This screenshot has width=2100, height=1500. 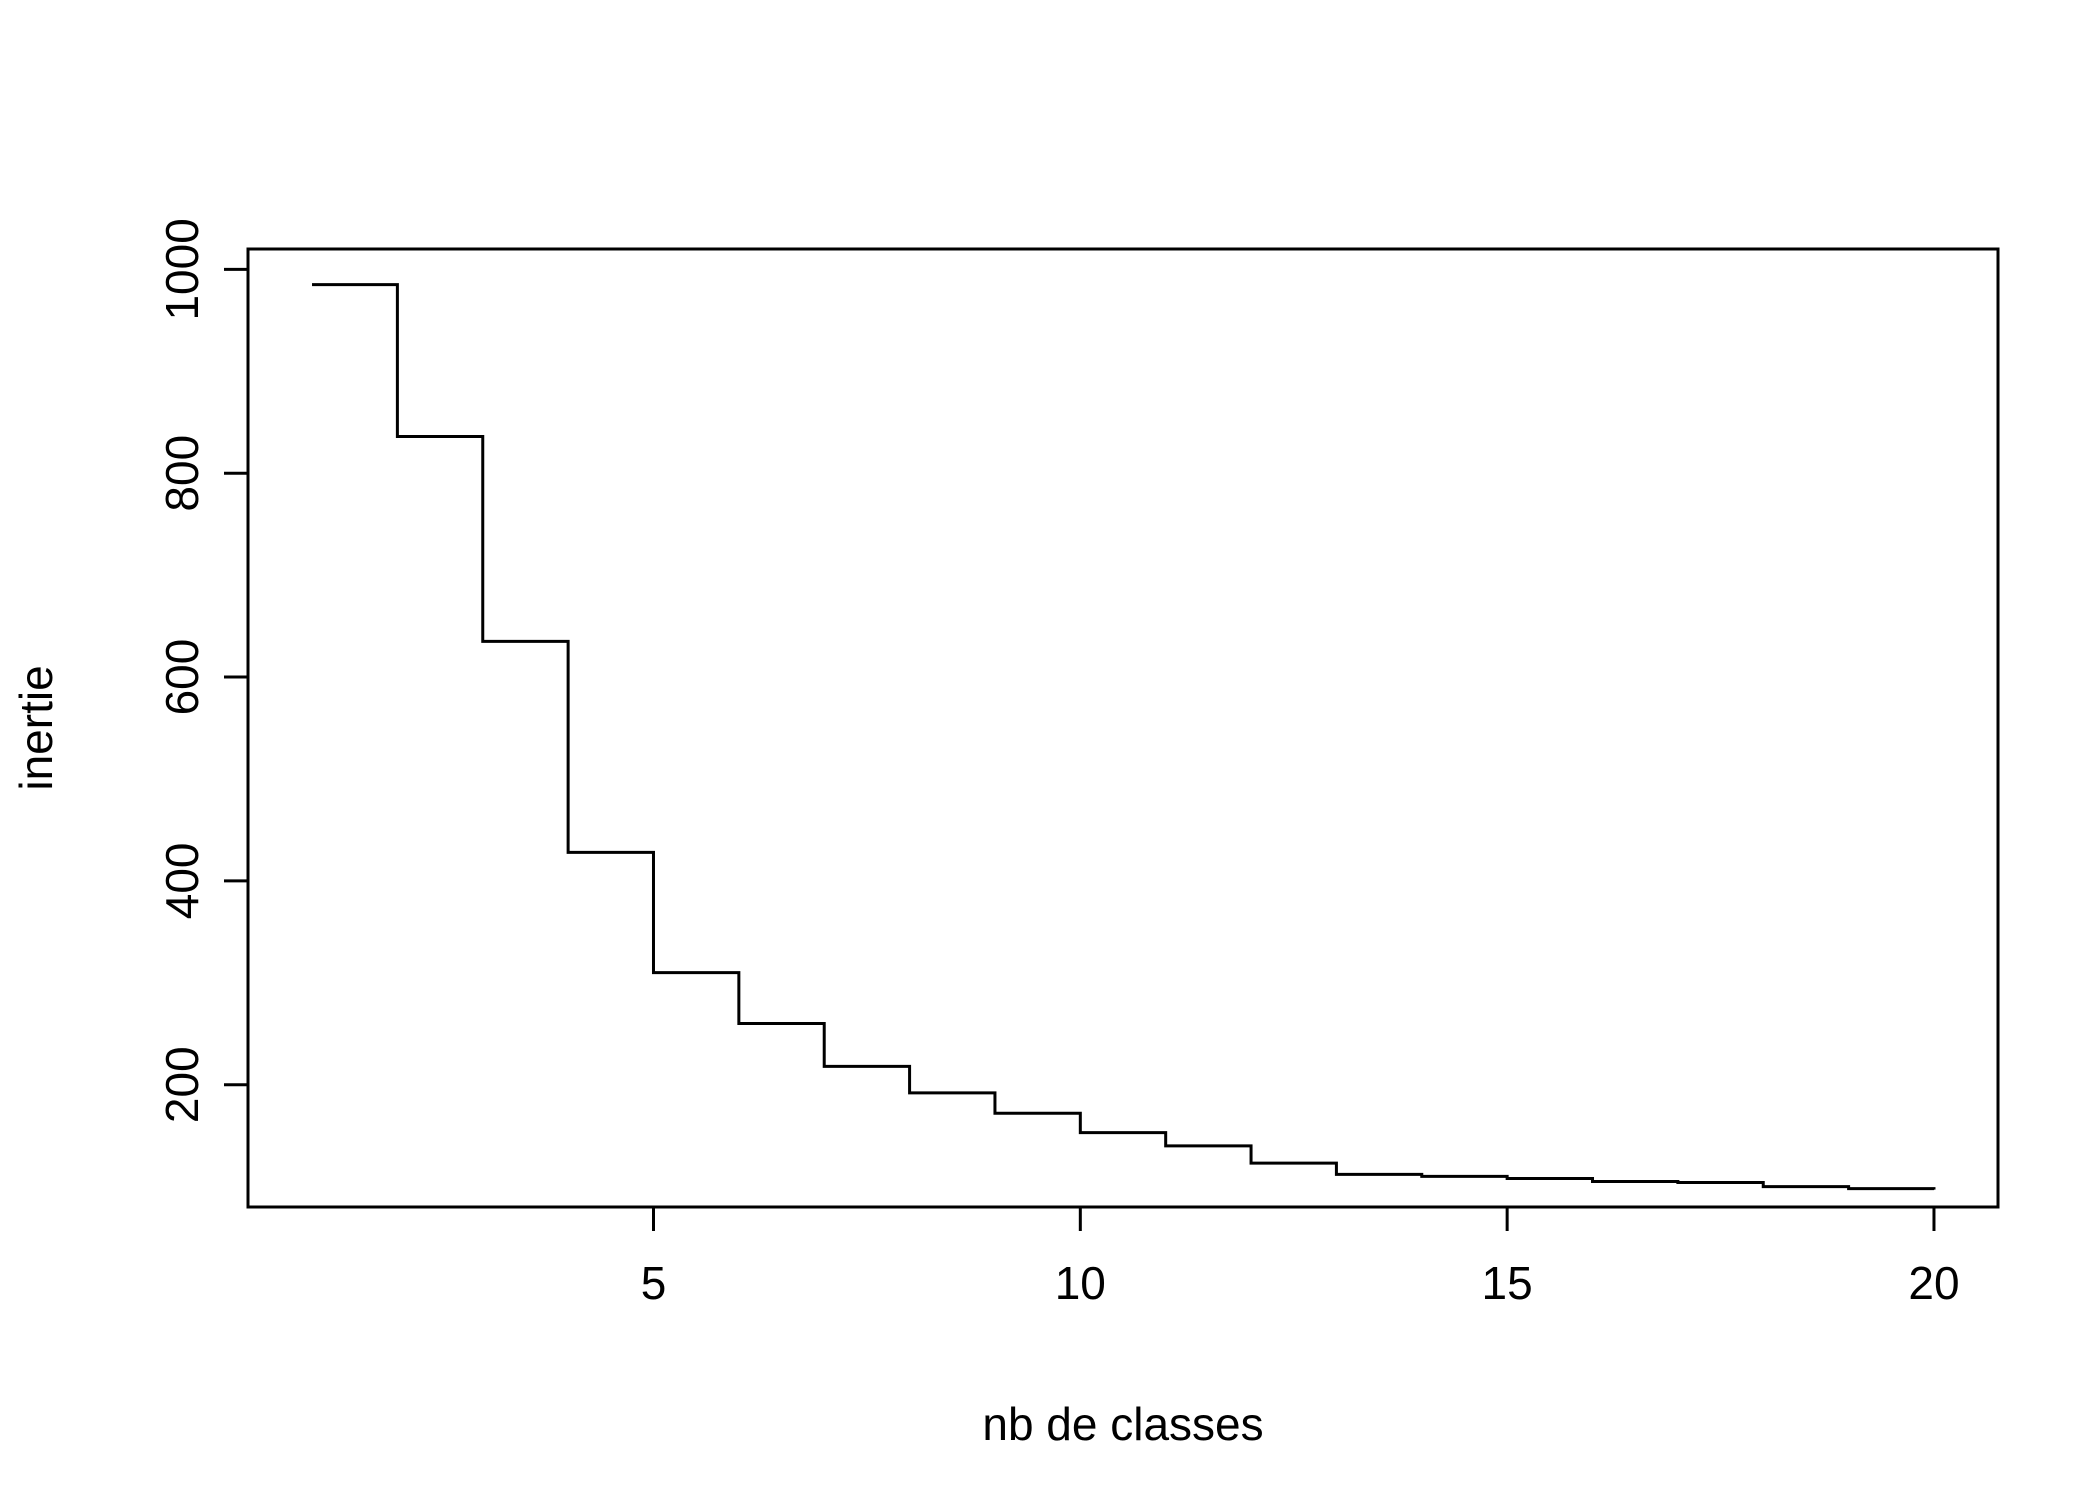 What do you see at coordinates (1080, 1283) in the screenshot?
I see `x-tick-label: 10` at bounding box center [1080, 1283].